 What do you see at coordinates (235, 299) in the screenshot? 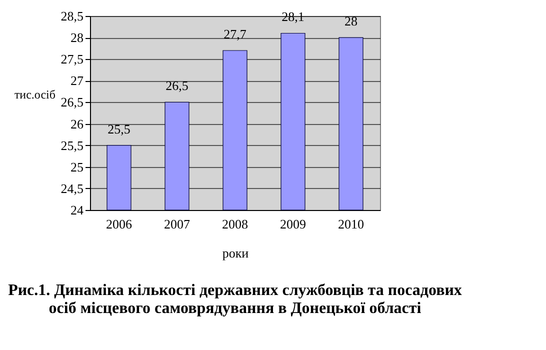
I see `text: Рис.1. Динаміка кількості державних службовців та посадових осіб місцевого самоврядування в Донецької області` at bounding box center [235, 299].